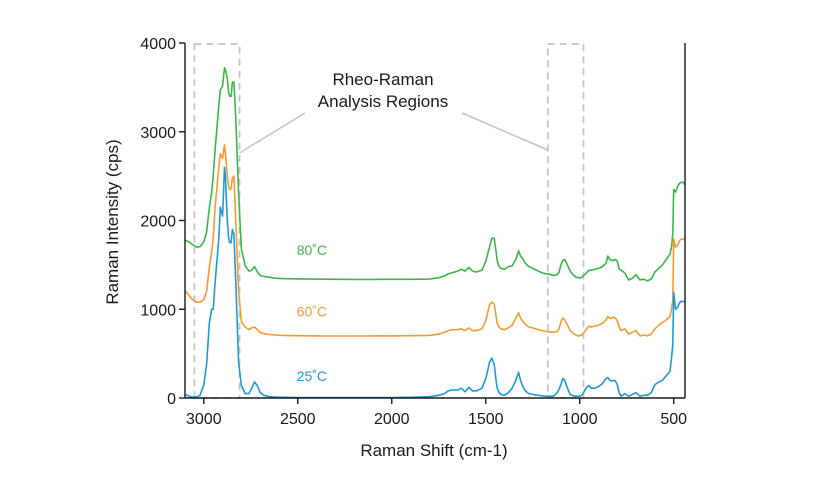 The height and width of the screenshot is (493, 830). Describe the element at coordinates (433, 450) in the screenshot. I see `x-axis-title: Raman Shift (cm-1)` at that location.